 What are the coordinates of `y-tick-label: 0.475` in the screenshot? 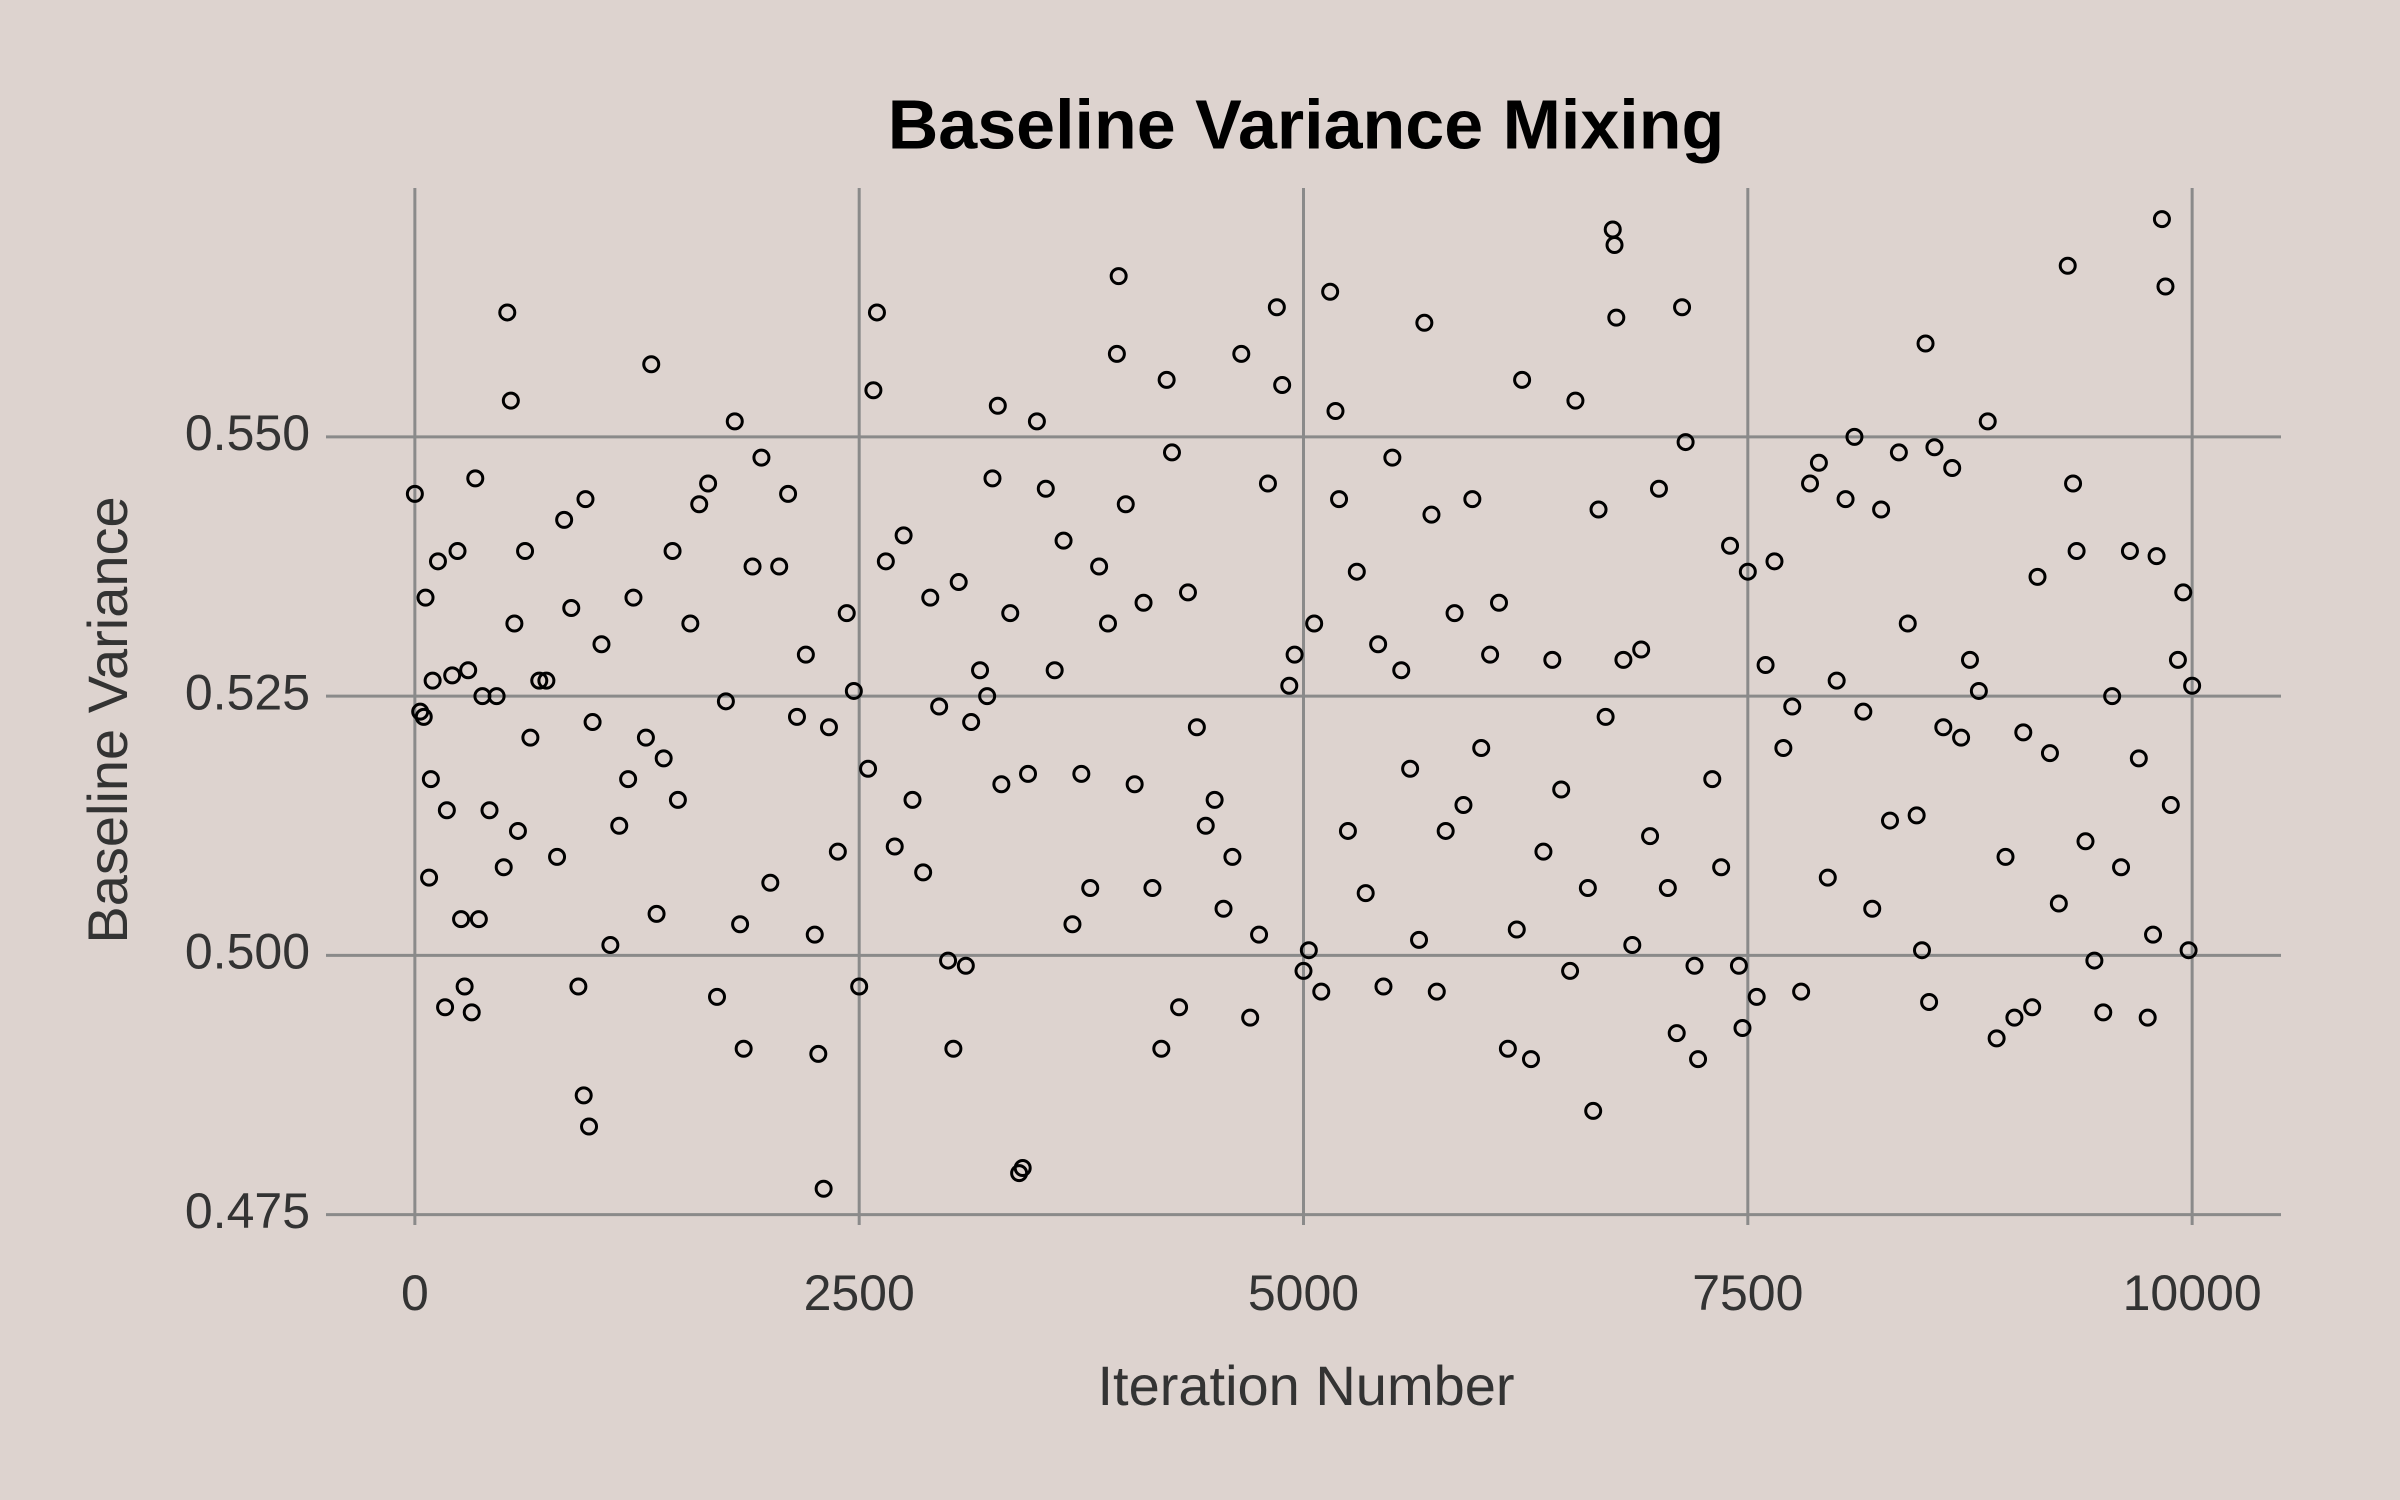 It's located at (247, 1211).